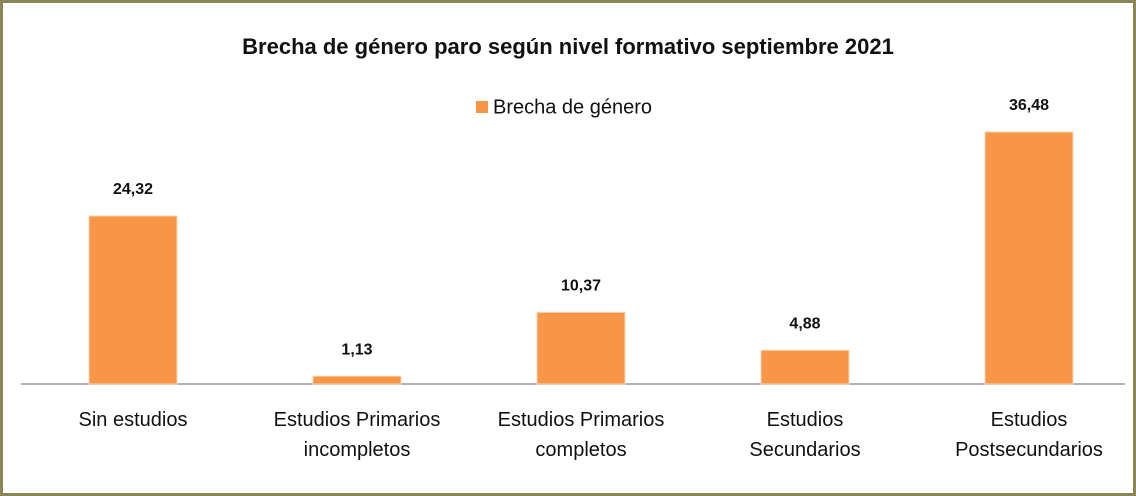 Image resolution: width=1136 pixels, height=496 pixels. What do you see at coordinates (572, 107) in the screenshot?
I see `legend-label: Brecha de género` at bounding box center [572, 107].